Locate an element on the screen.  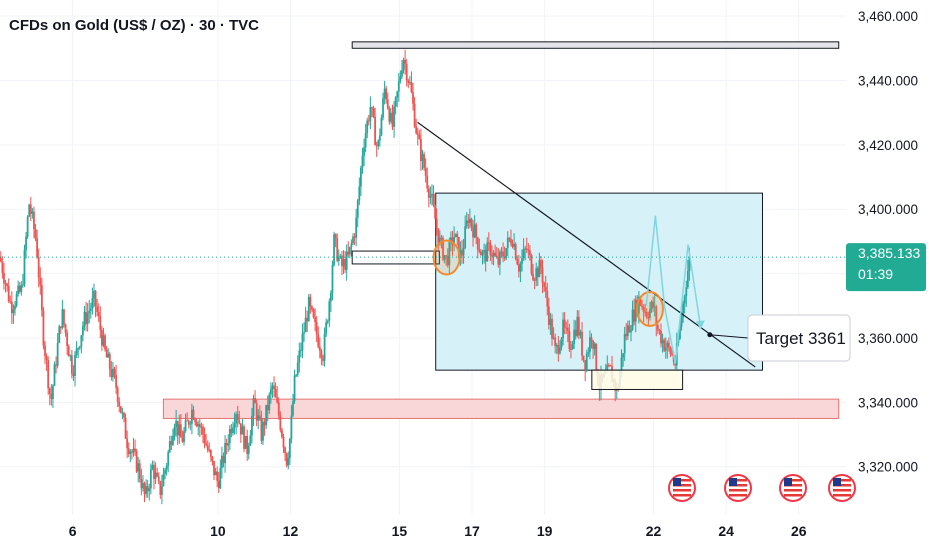
current-price-tag: 3,385.133 01:39 is located at coordinates (886, 267).